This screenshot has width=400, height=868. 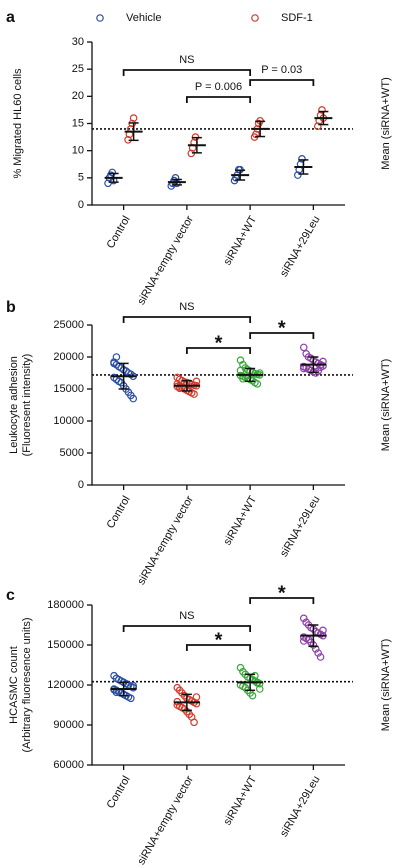 What do you see at coordinates (65, 685) in the screenshot?
I see `y-tick-label: 120000` at bounding box center [65, 685].